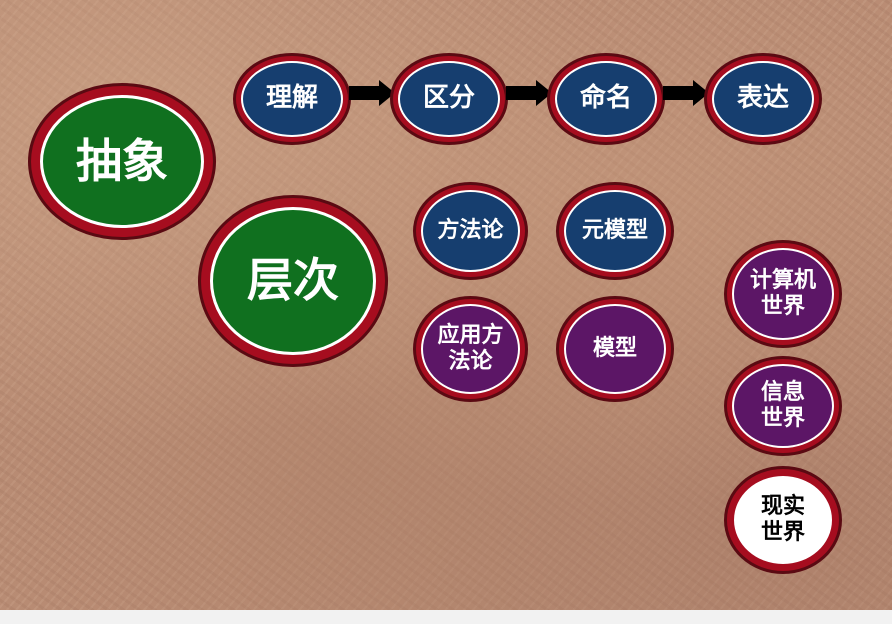 Image resolution: width=892 pixels, height=624 pixels. Describe the element at coordinates (686, 93) in the screenshot. I see `arrow-name-express` at that location.